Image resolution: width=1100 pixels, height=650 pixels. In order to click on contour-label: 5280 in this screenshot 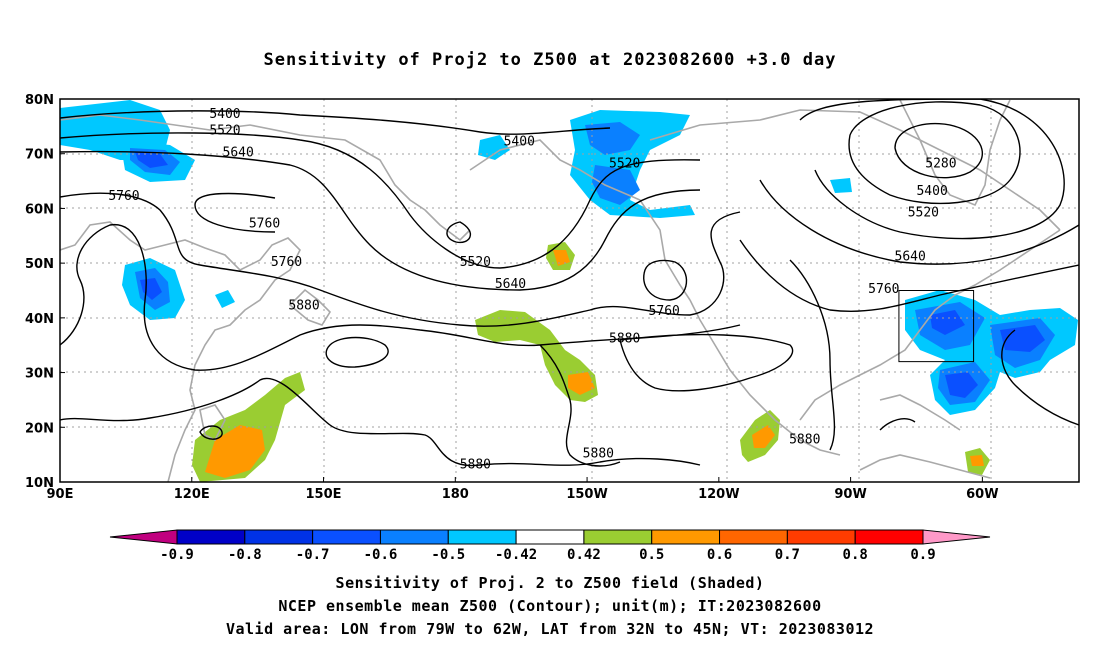, I will do `click(940, 163)`.